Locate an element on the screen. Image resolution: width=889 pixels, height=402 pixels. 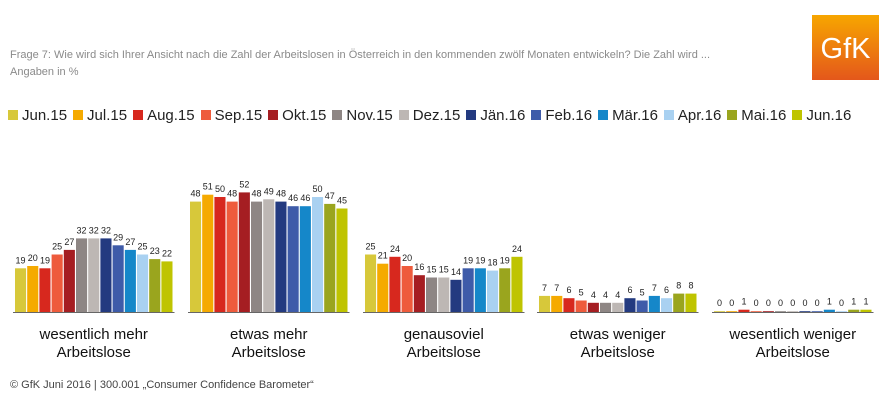
legend-label: Apr.16 is located at coordinates (699, 115).